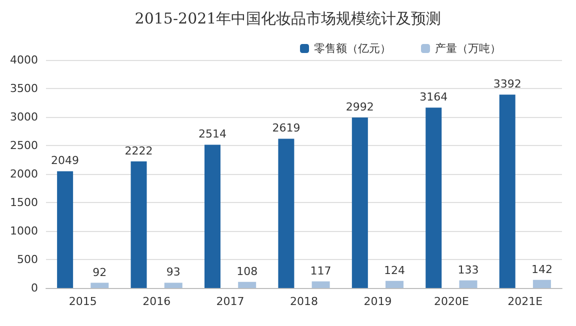  I want to click on data-label: 2514, so click(212, 134).